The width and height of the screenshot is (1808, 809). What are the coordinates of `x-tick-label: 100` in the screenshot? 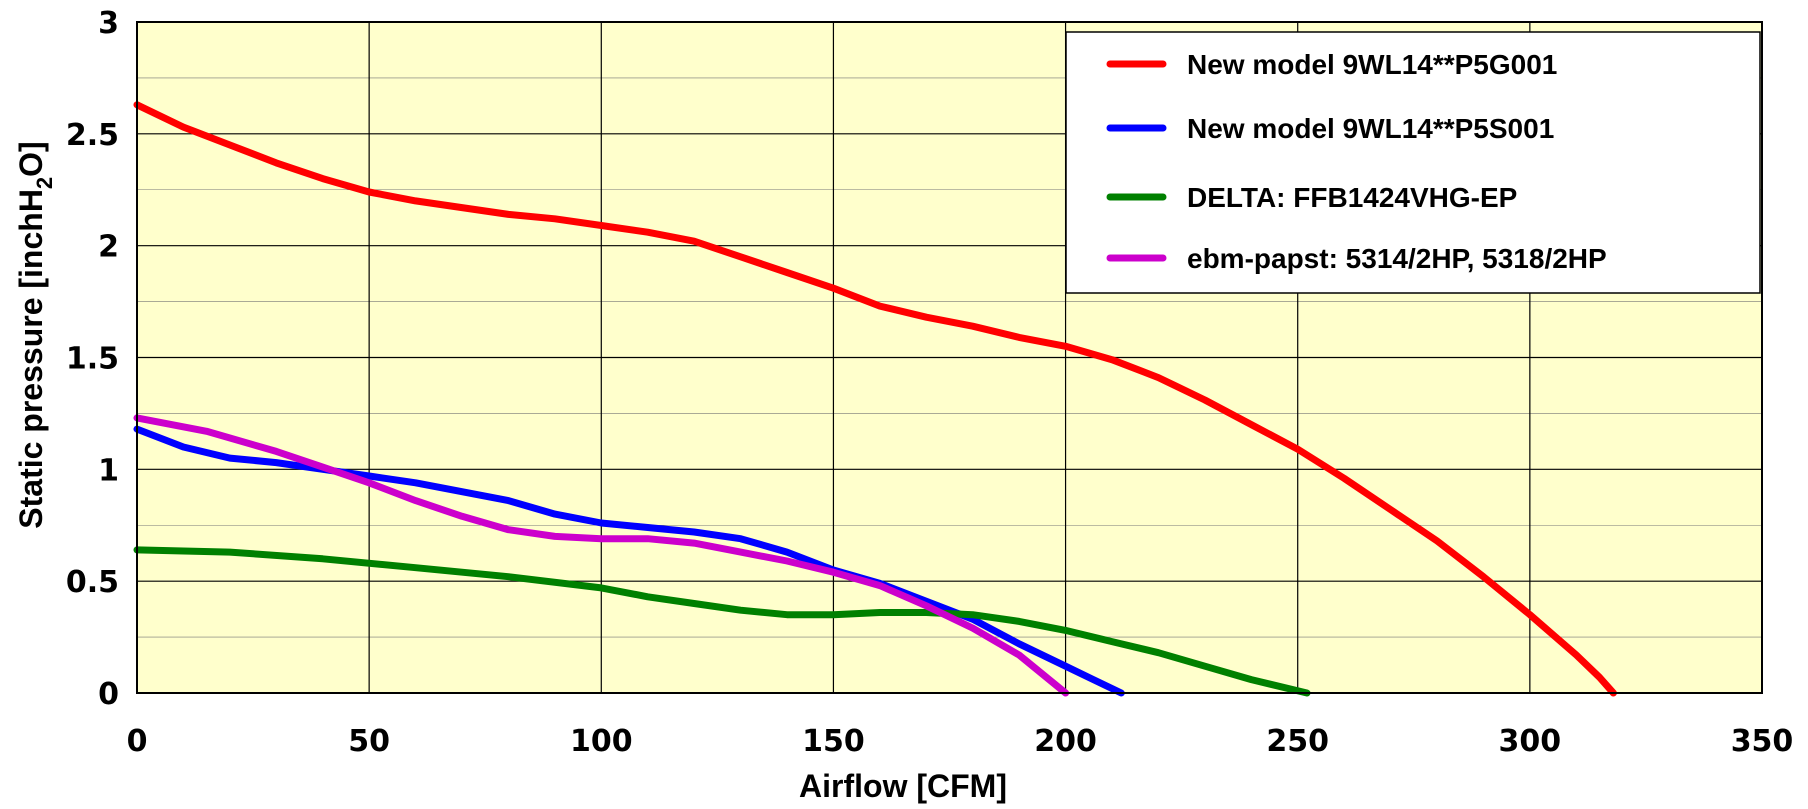 It's located at (601, 741).